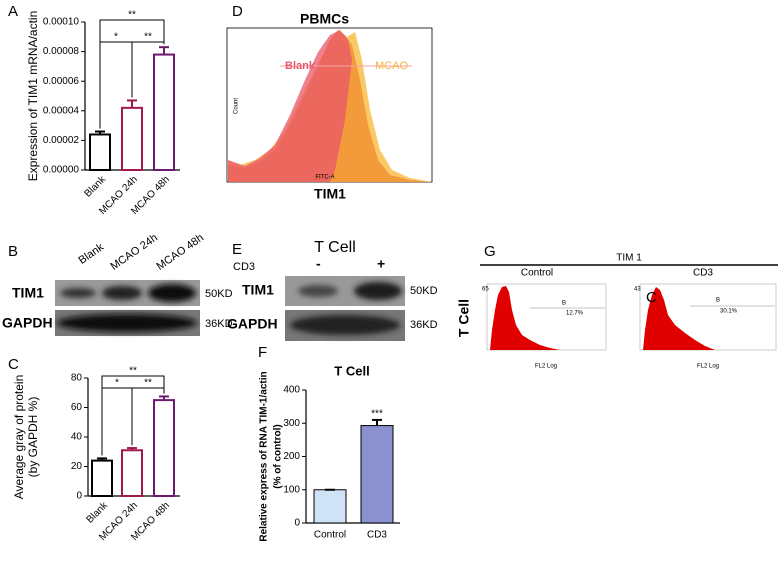 The height and width of the screenshot is (565, 778). I want to click on y-tick-label: 200, so click(291, 456).